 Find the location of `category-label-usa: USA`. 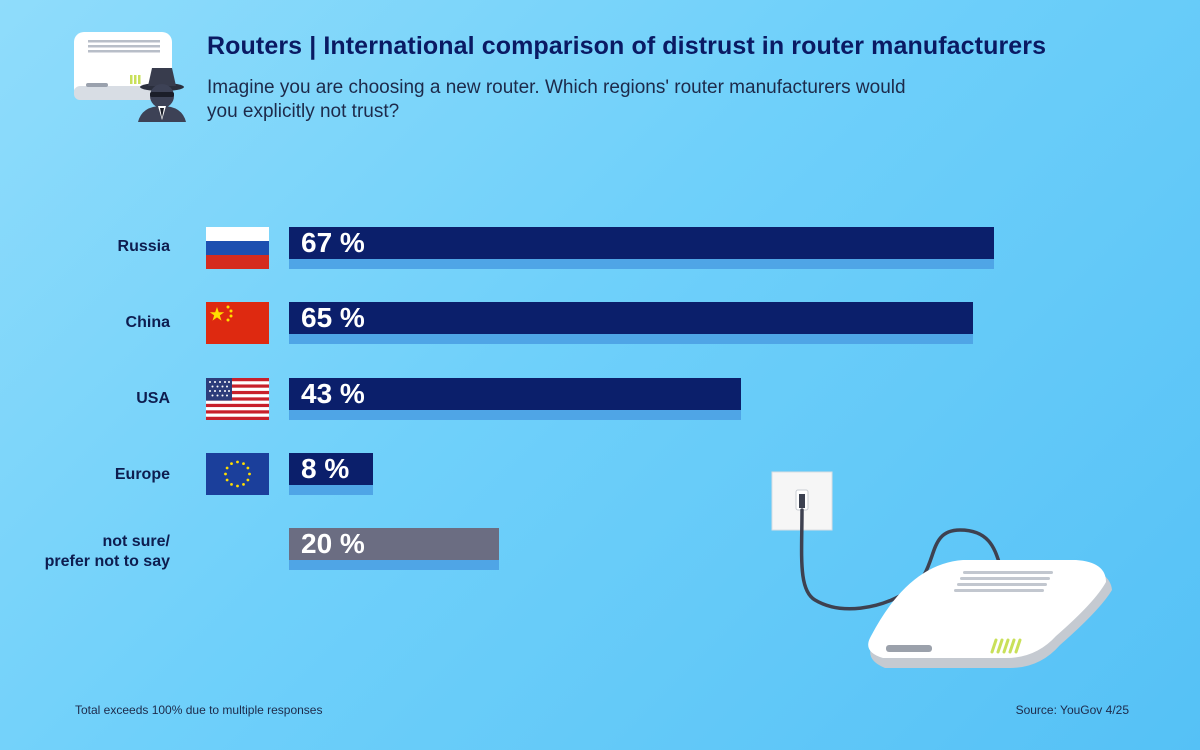

category-label-usa: USA is located at coordinates (153, 398).